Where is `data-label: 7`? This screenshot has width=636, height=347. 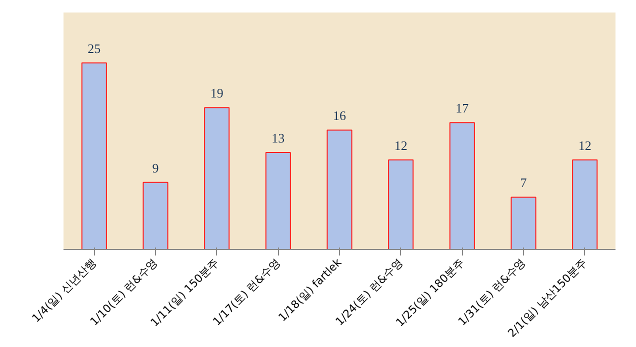 data-label: 7 is located at coordinates (524, 182).